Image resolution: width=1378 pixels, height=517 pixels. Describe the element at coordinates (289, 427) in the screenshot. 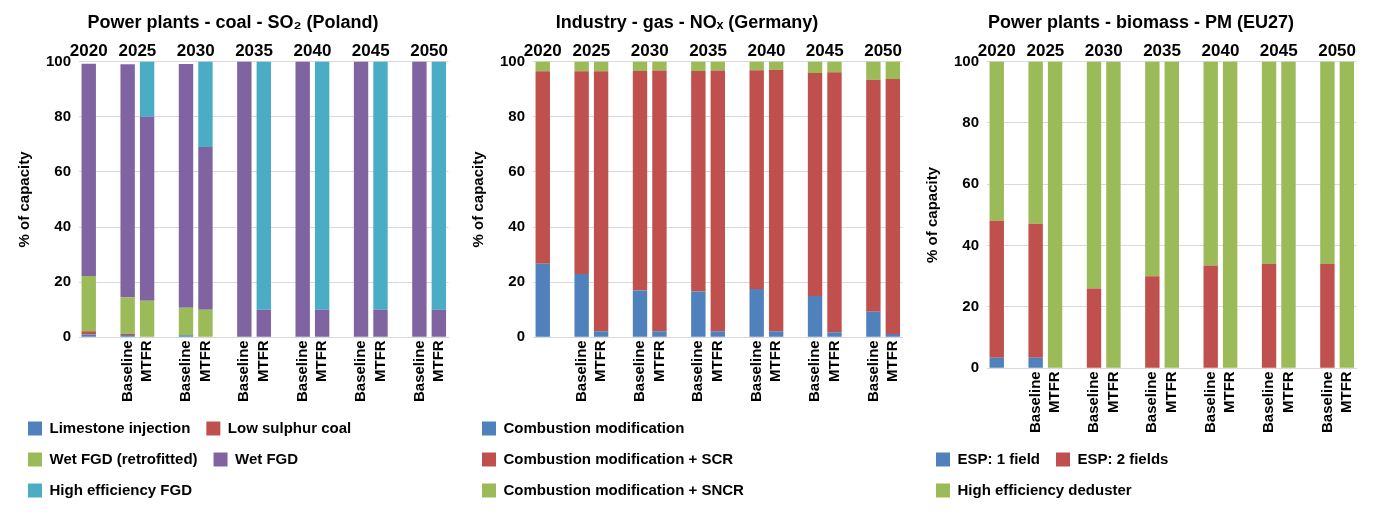

I see `legend-label: Low sulphur coal` at that location.